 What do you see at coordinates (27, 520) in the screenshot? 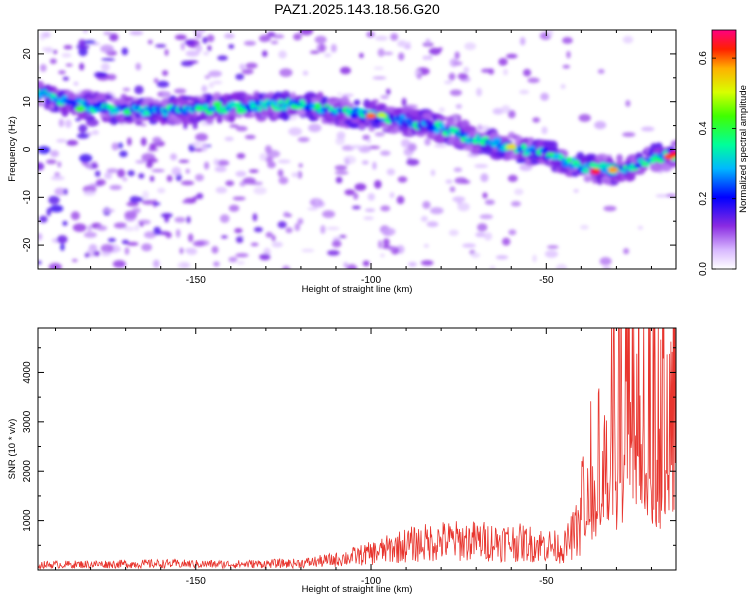
I see `snr-y-tick-label: 1000` at bounding box center [27, 520].